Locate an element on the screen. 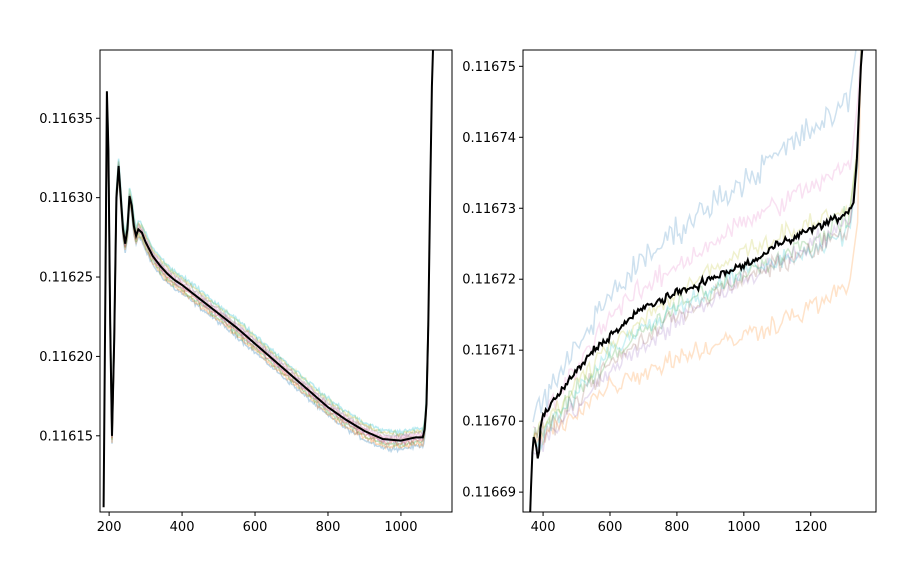 Image resolution: width=922 pixels, height=564 pixels. y-tick-label: 0.11674 is located at coordinates (489, 138).